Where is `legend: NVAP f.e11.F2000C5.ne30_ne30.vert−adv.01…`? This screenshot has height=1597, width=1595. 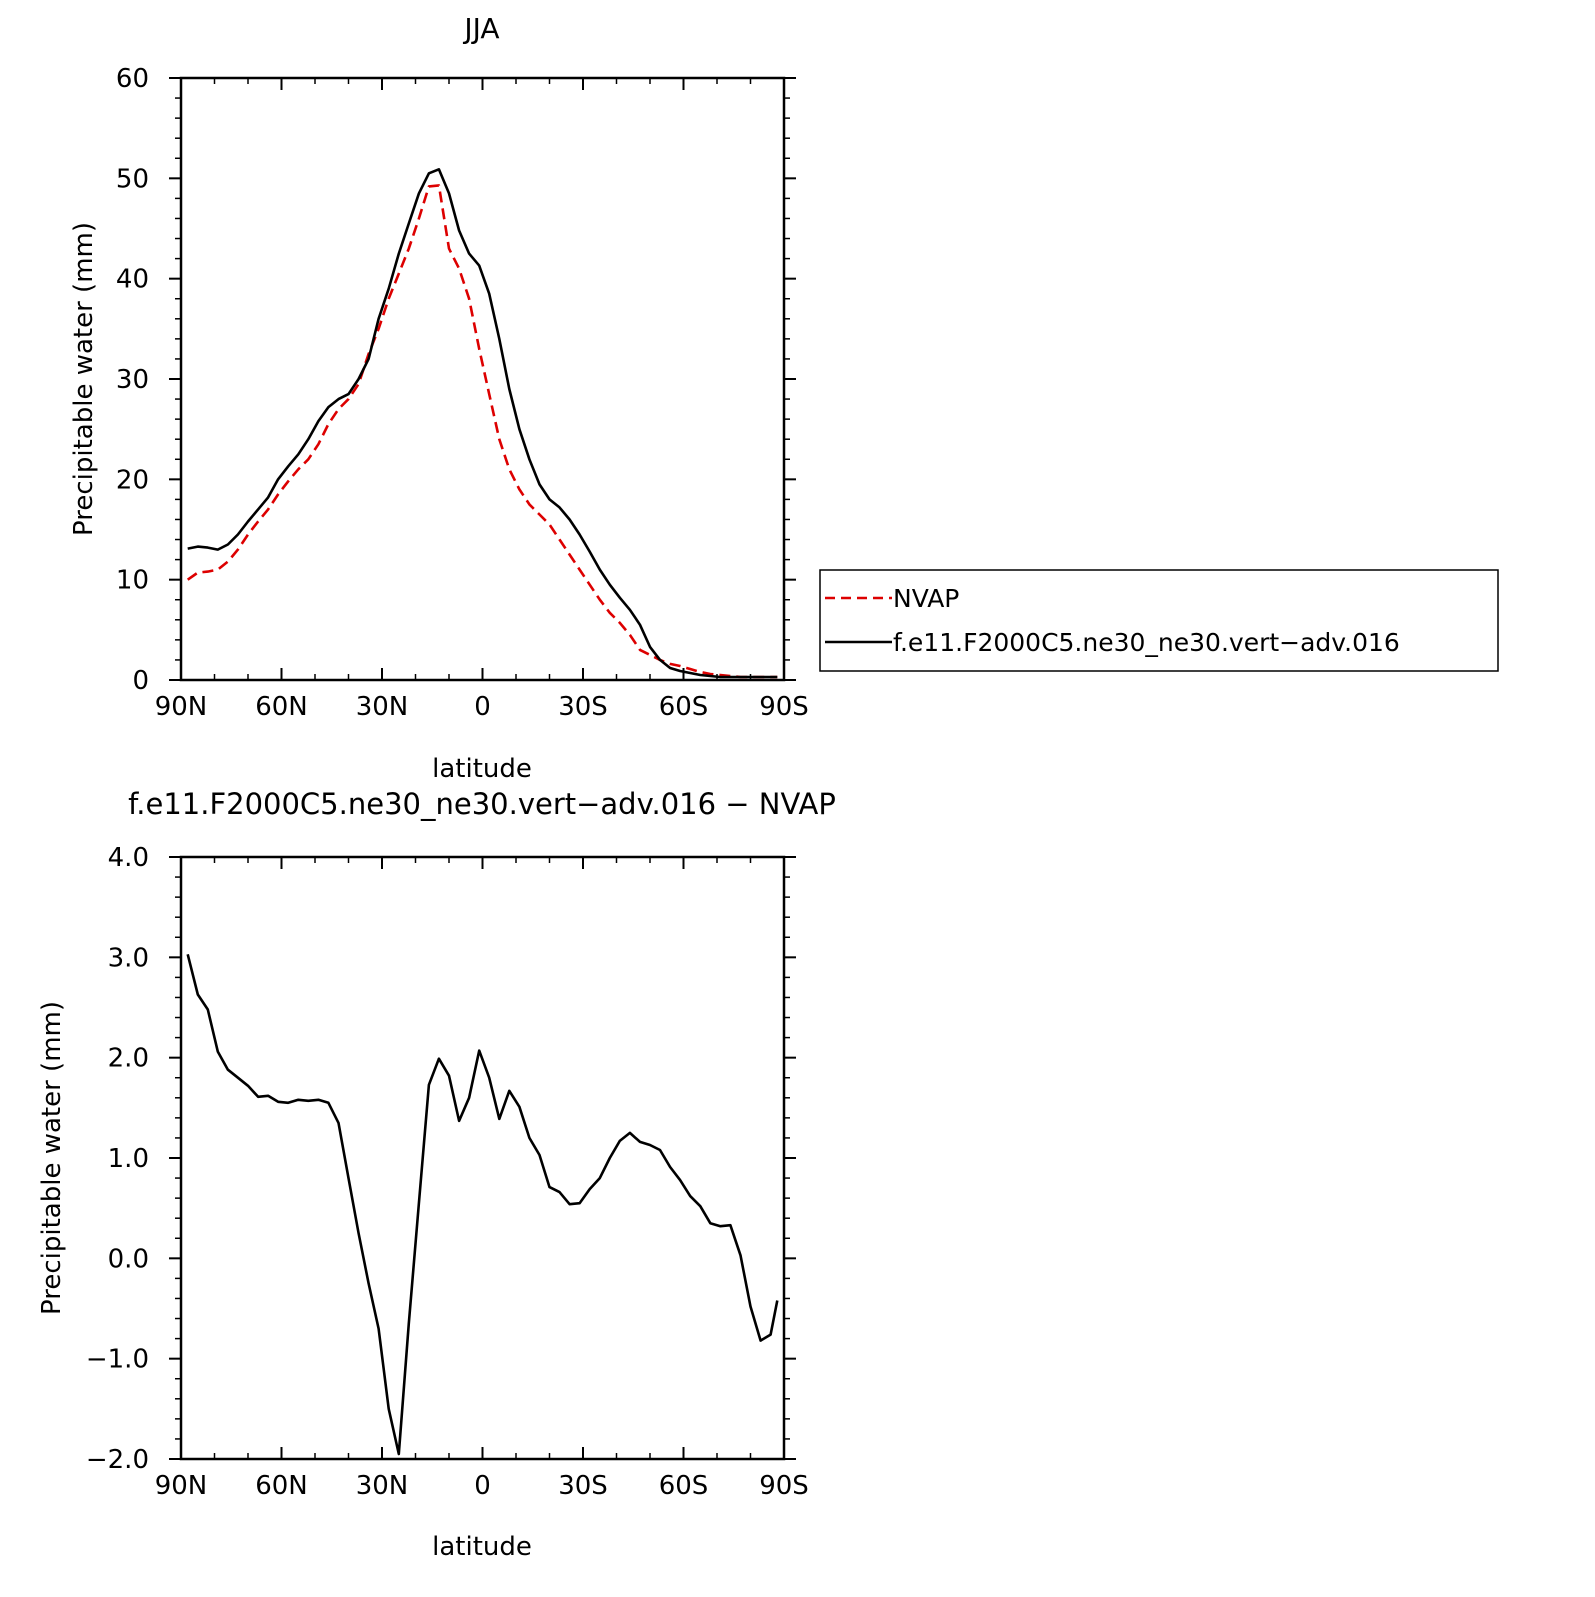
legend: NVAP f.e11.F2000C5.ne30_ne30.vert−adv.01… is located at coordinates (1159, 620).